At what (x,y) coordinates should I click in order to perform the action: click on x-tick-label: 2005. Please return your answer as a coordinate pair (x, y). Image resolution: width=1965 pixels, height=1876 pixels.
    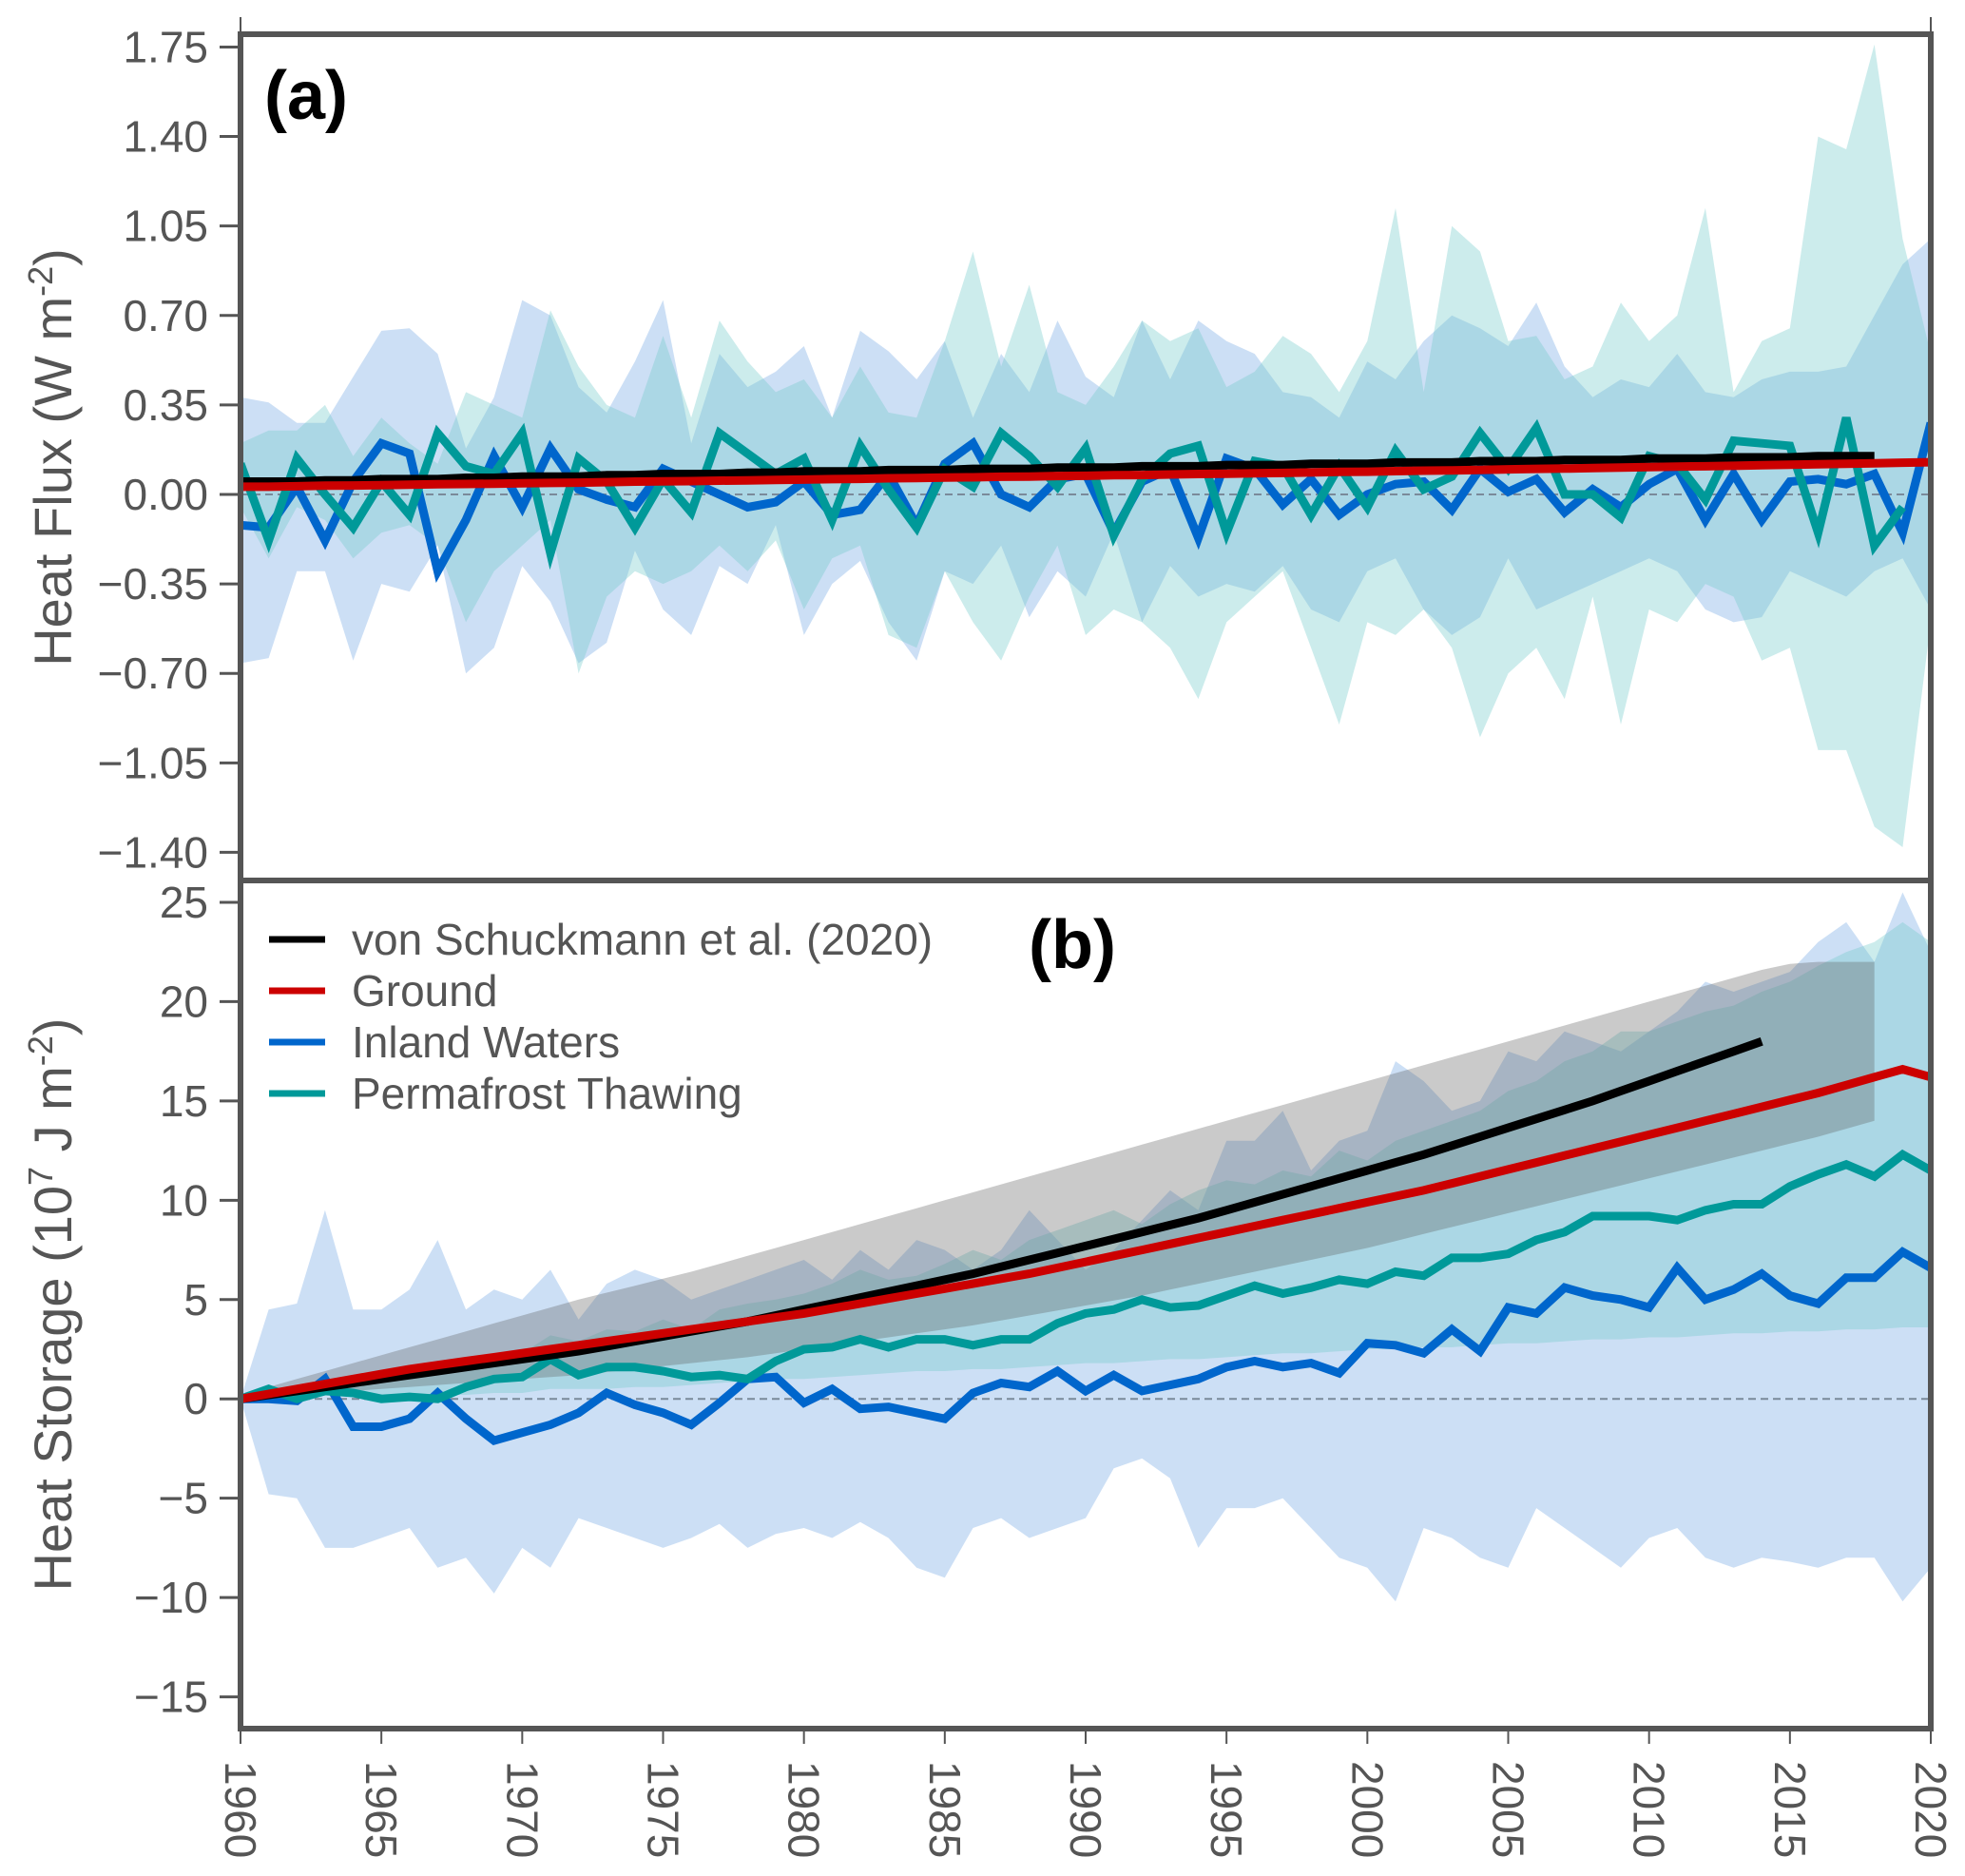
    Looking at the image, I should click on (1508, 1809).